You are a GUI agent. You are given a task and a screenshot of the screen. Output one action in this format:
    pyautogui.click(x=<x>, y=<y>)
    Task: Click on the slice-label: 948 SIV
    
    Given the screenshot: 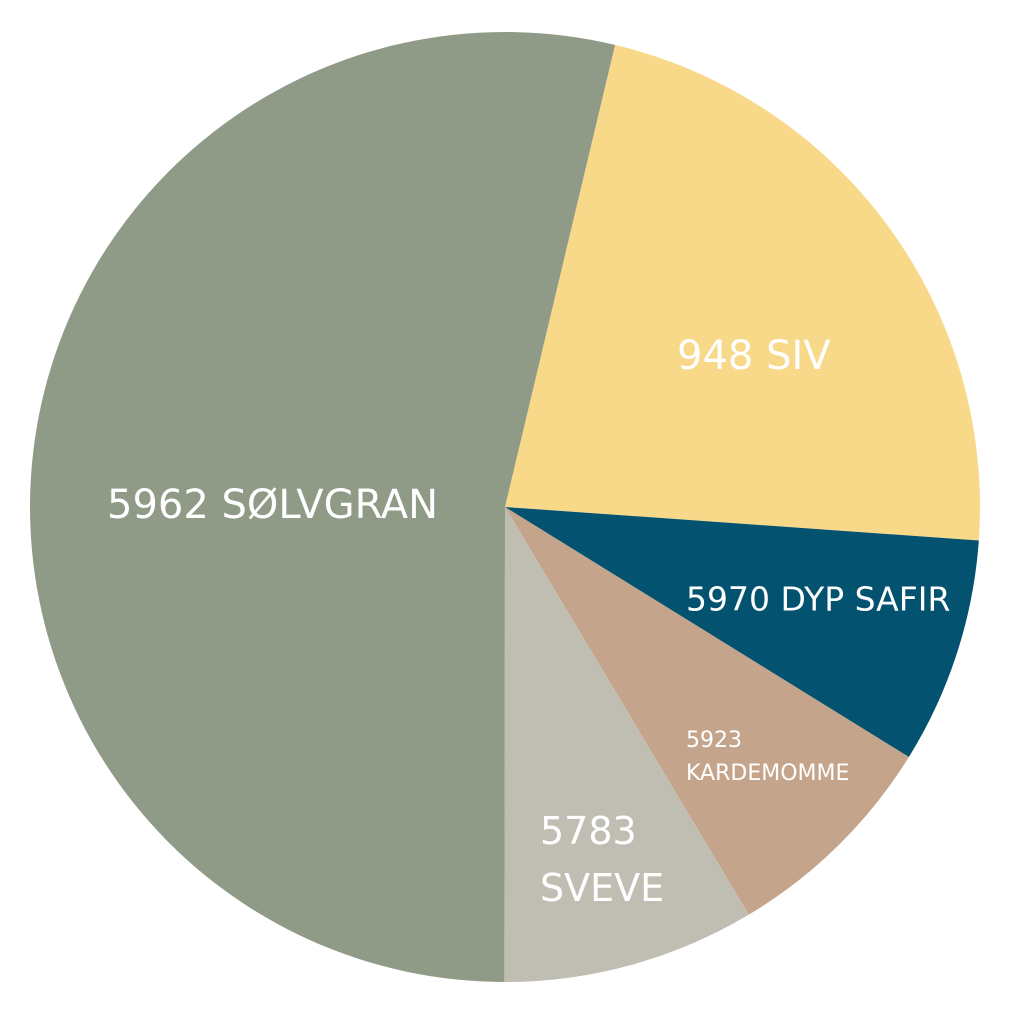 What is the action you would take?
    pyautogui.click(x=754, y=356)
    